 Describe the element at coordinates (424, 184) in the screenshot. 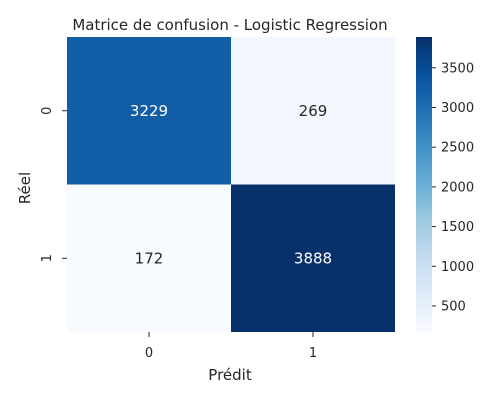

I see `colorbar` at that location.